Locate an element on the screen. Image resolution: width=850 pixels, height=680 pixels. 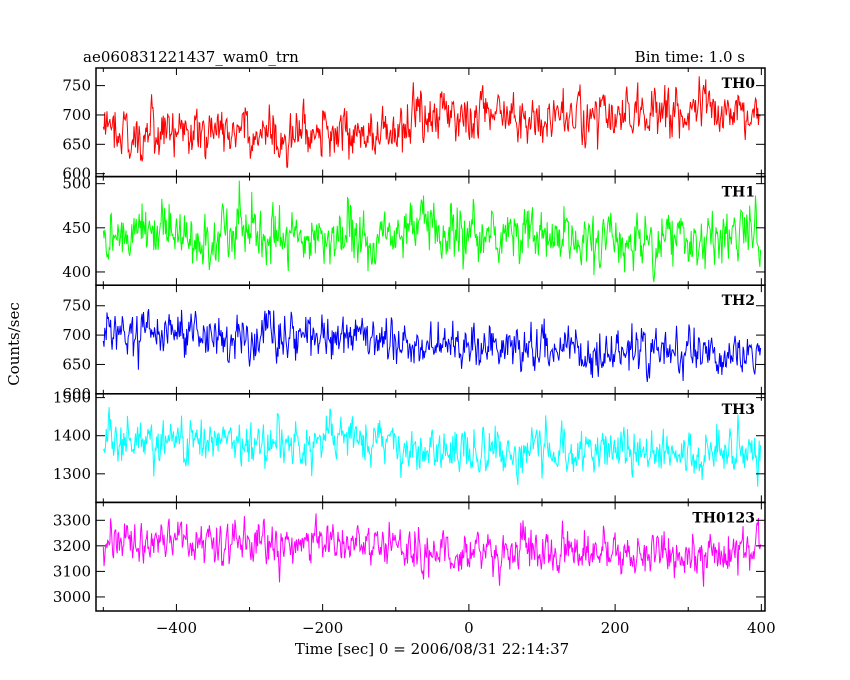
x-axis: −400 −200 0 200 400 is located at coordinates (466, 628).